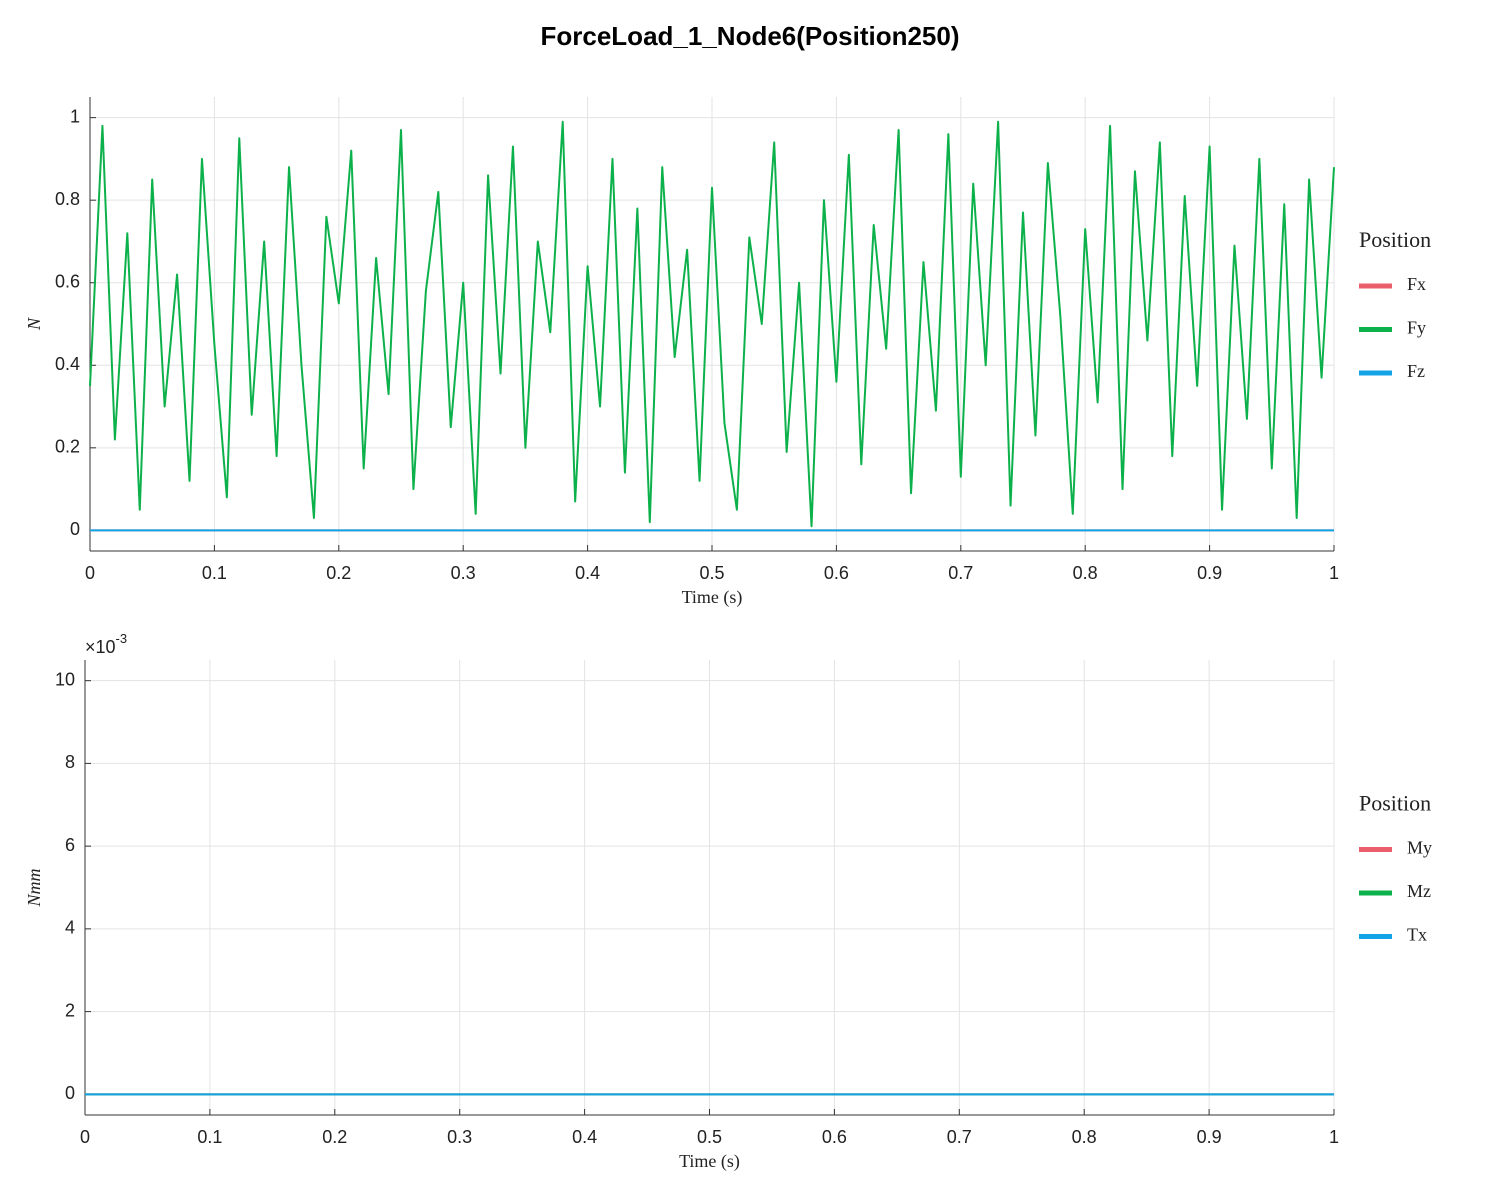  Describe the element at coordinates (70, 928) in the screenshot. I see `y-tick-label: 4` at that location.